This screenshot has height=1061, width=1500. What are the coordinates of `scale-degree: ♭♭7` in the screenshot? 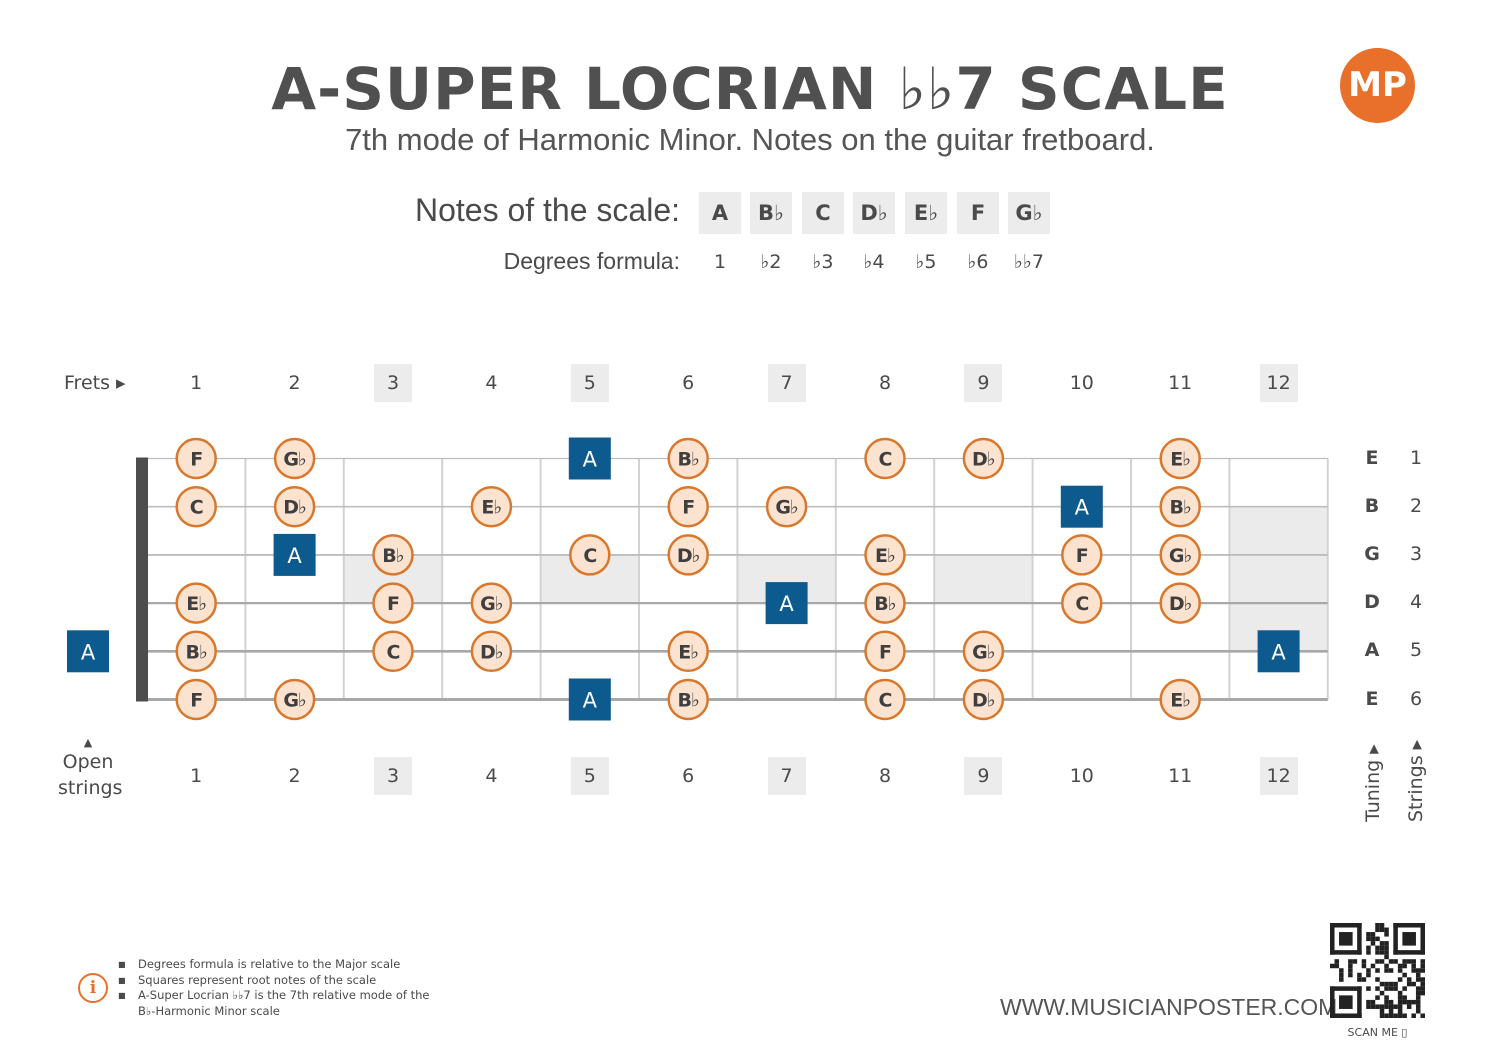 It's located at (1028, 262).